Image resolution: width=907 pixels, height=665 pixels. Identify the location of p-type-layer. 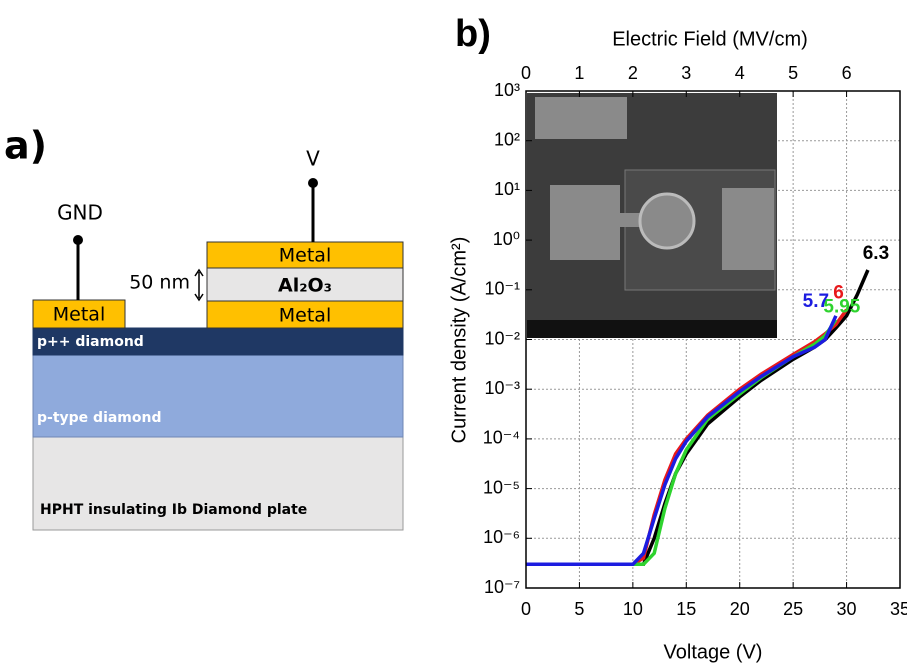
(218, 396).